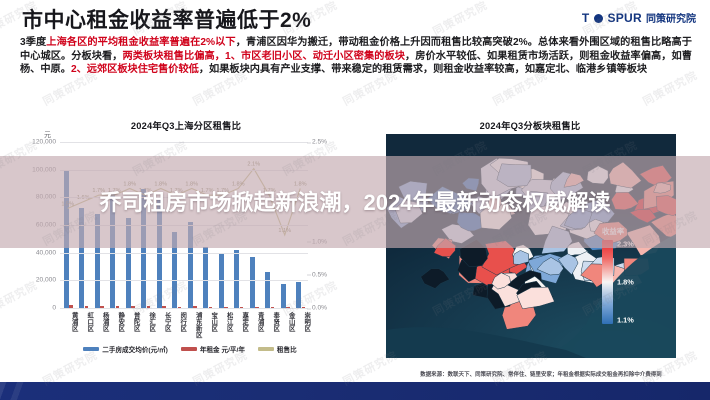 This screenshot has height=400, width=710. I want to click on map-legend-gradient, so click(607, 282).